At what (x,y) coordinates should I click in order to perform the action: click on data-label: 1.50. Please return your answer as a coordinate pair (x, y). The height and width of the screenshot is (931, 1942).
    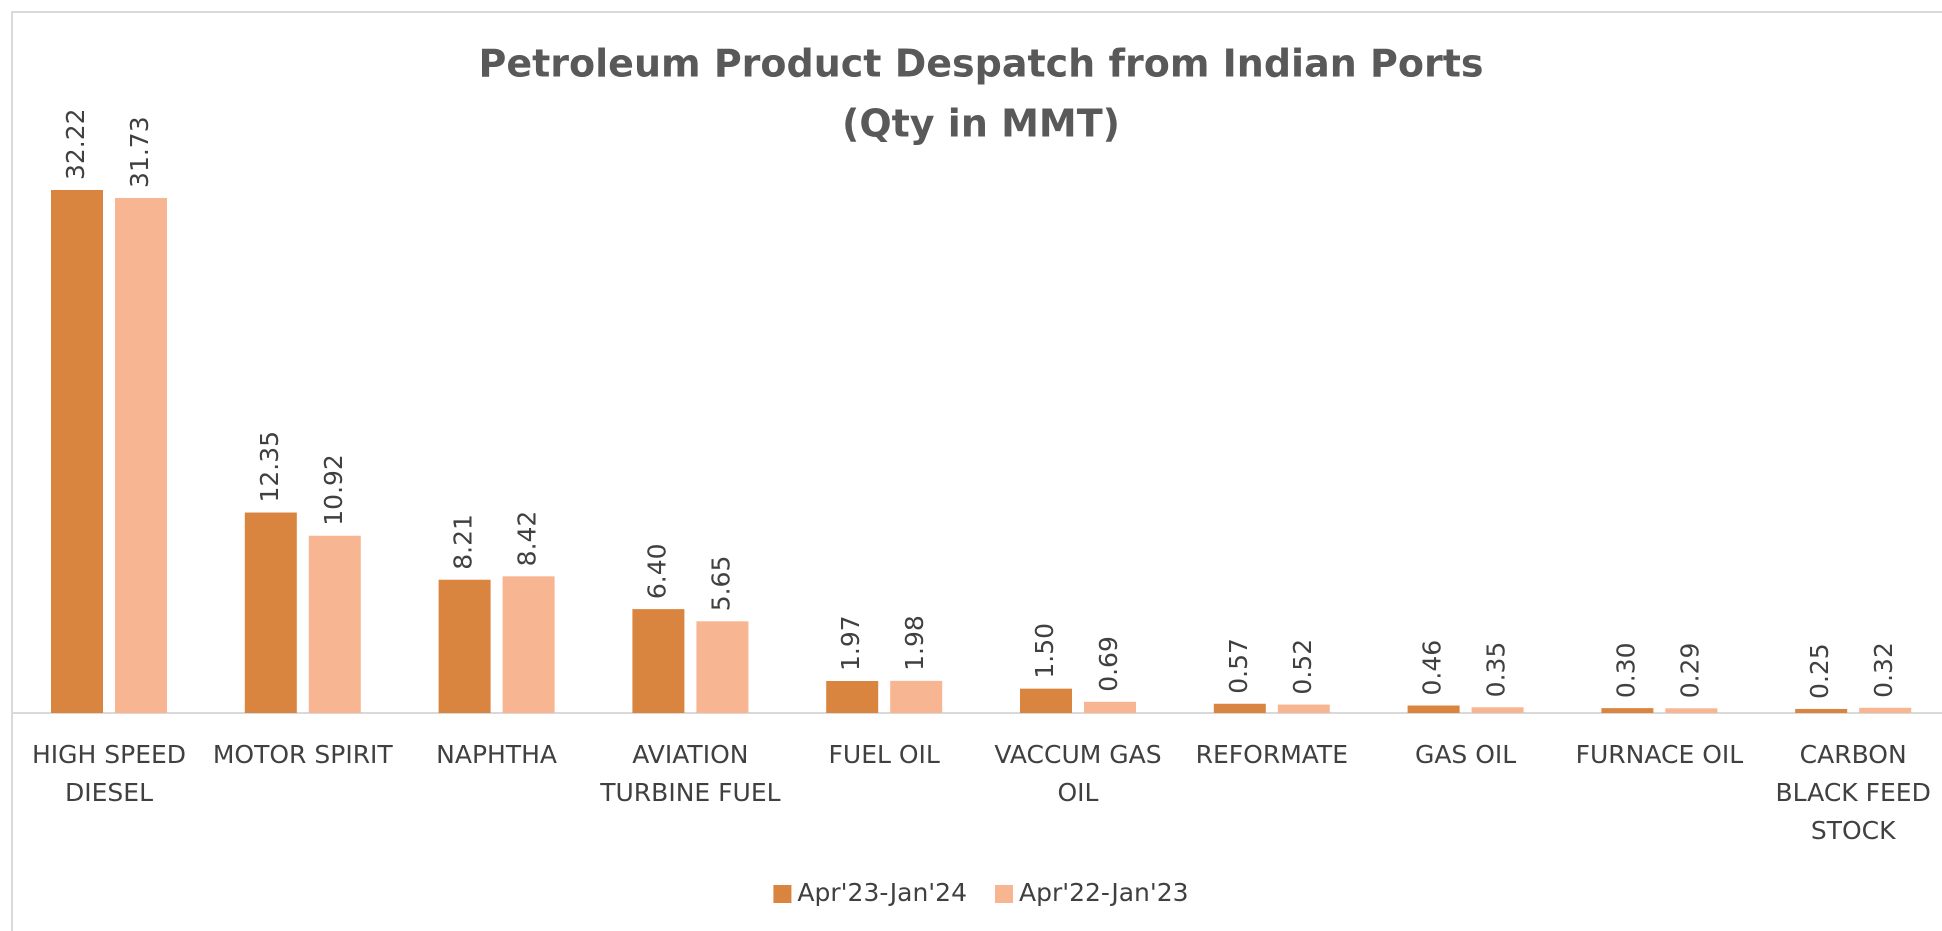
    Looking at the image, I should click on (1044, 651).